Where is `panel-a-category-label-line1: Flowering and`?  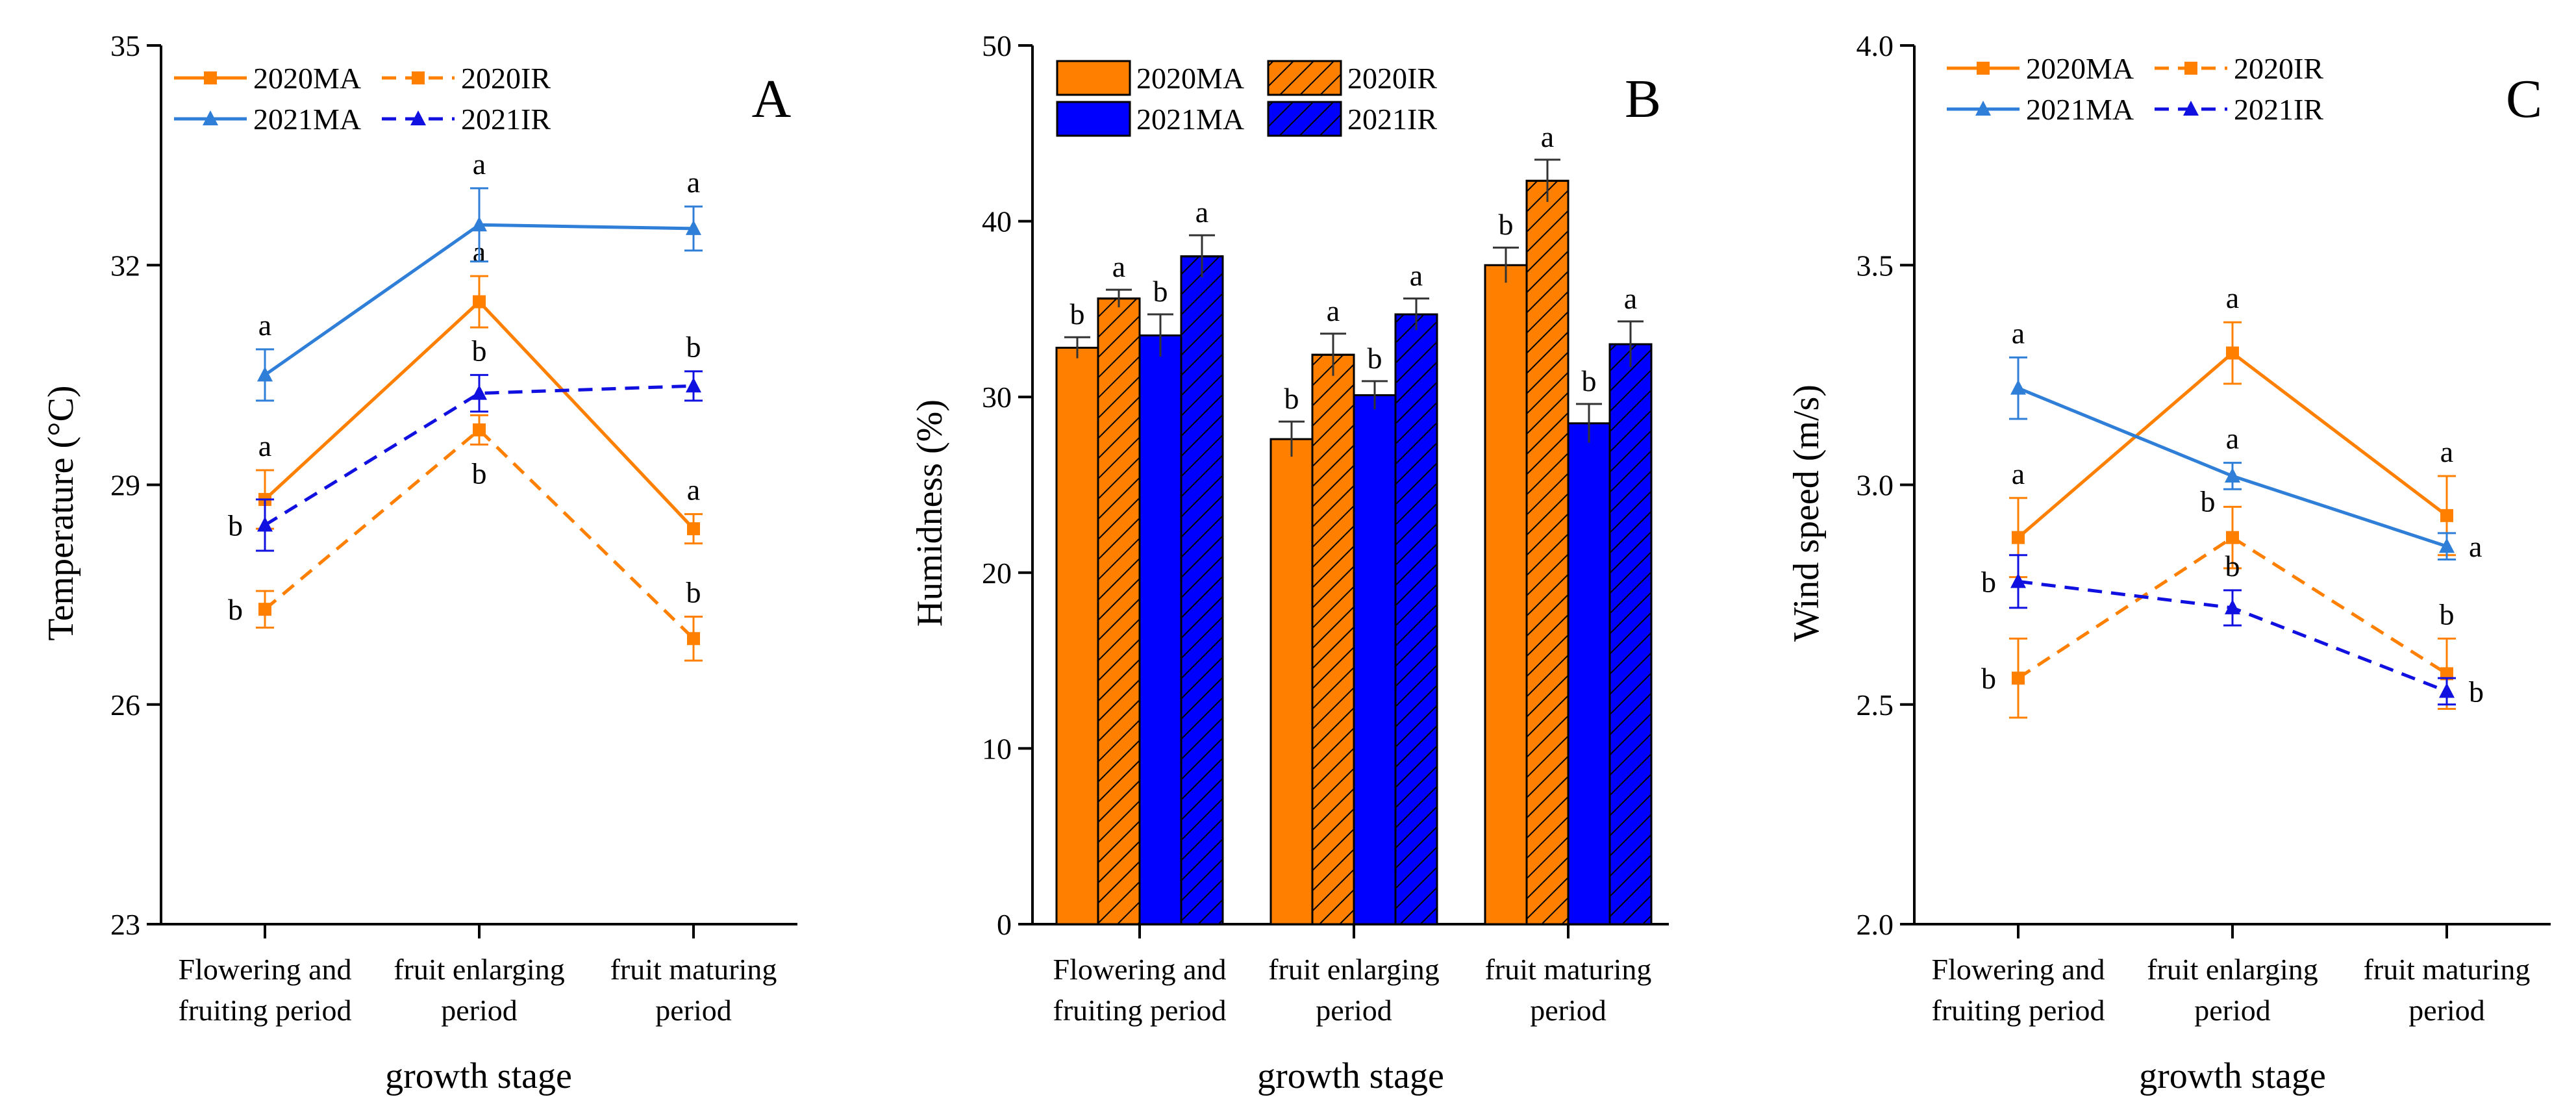
panel-a-category-label-line1: Flowering and is located at coordinates (264, 969).